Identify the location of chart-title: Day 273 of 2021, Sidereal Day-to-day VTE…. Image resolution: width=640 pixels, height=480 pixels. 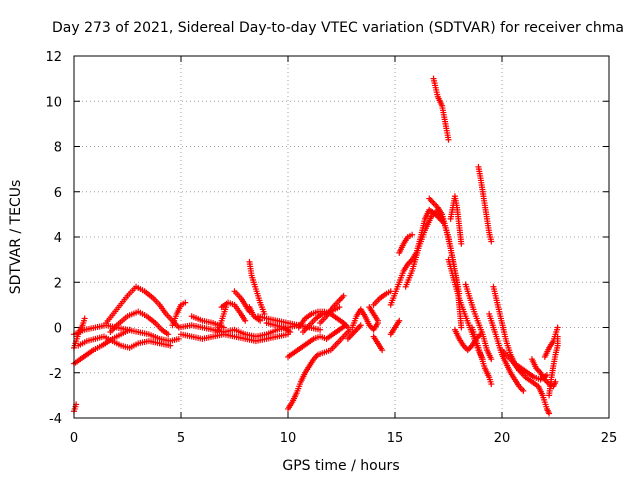
(338, 28).